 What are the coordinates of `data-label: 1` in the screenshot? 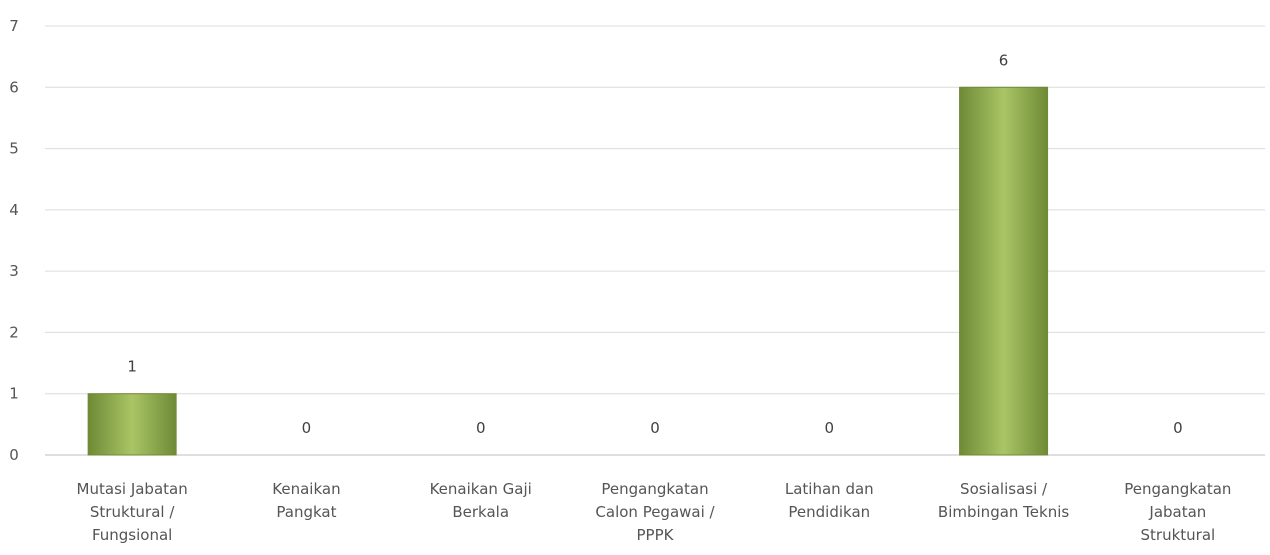 It's located at (132, 367).